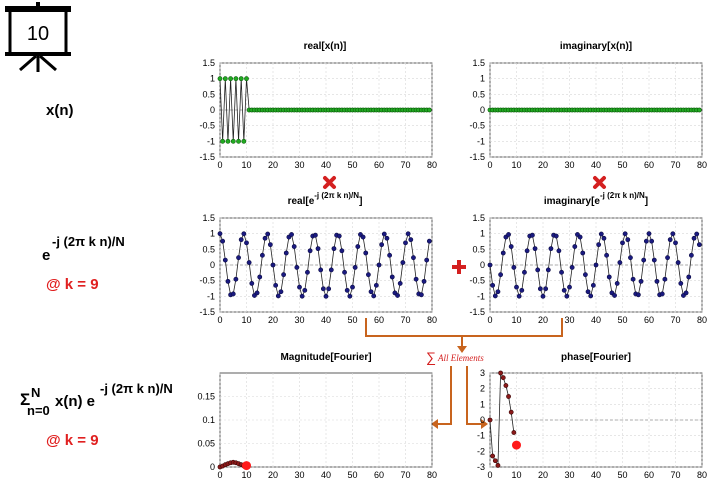 The width and height of the screenshot is (713, 489). What do you see at coordinates (208, 218) in the screenshot?
I see `y-tick-label: 1.5` at bounding box center [208, 218].